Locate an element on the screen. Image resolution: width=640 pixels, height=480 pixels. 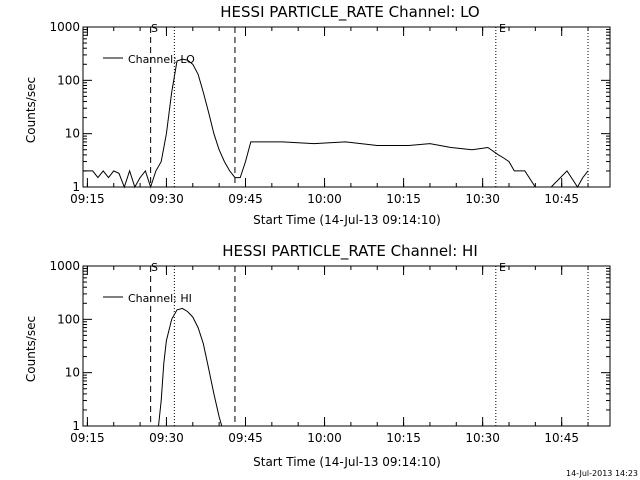
x-tick-label-hi: 10:00 is located at coordinates (324, 438).